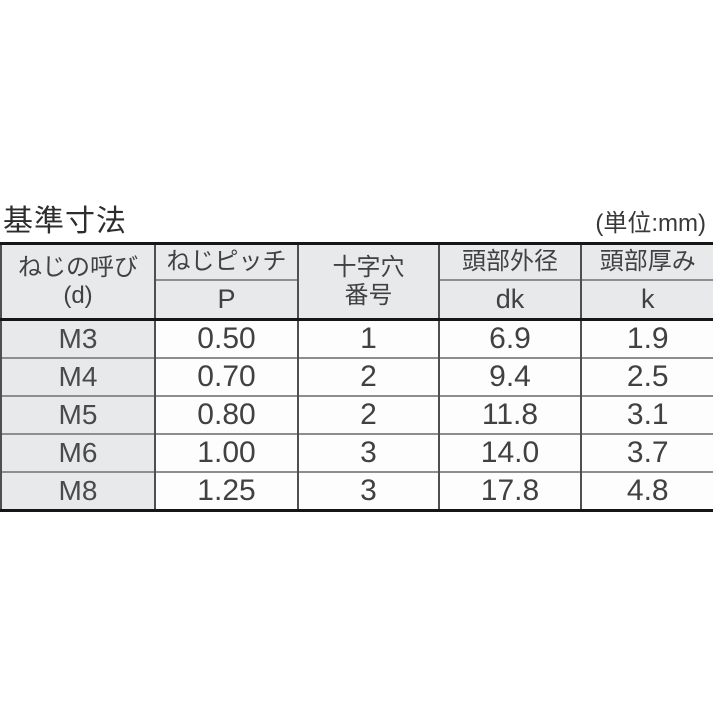  I want to click on column-header-nominal-size-line1: ねじの呼び, so click(78, 267).